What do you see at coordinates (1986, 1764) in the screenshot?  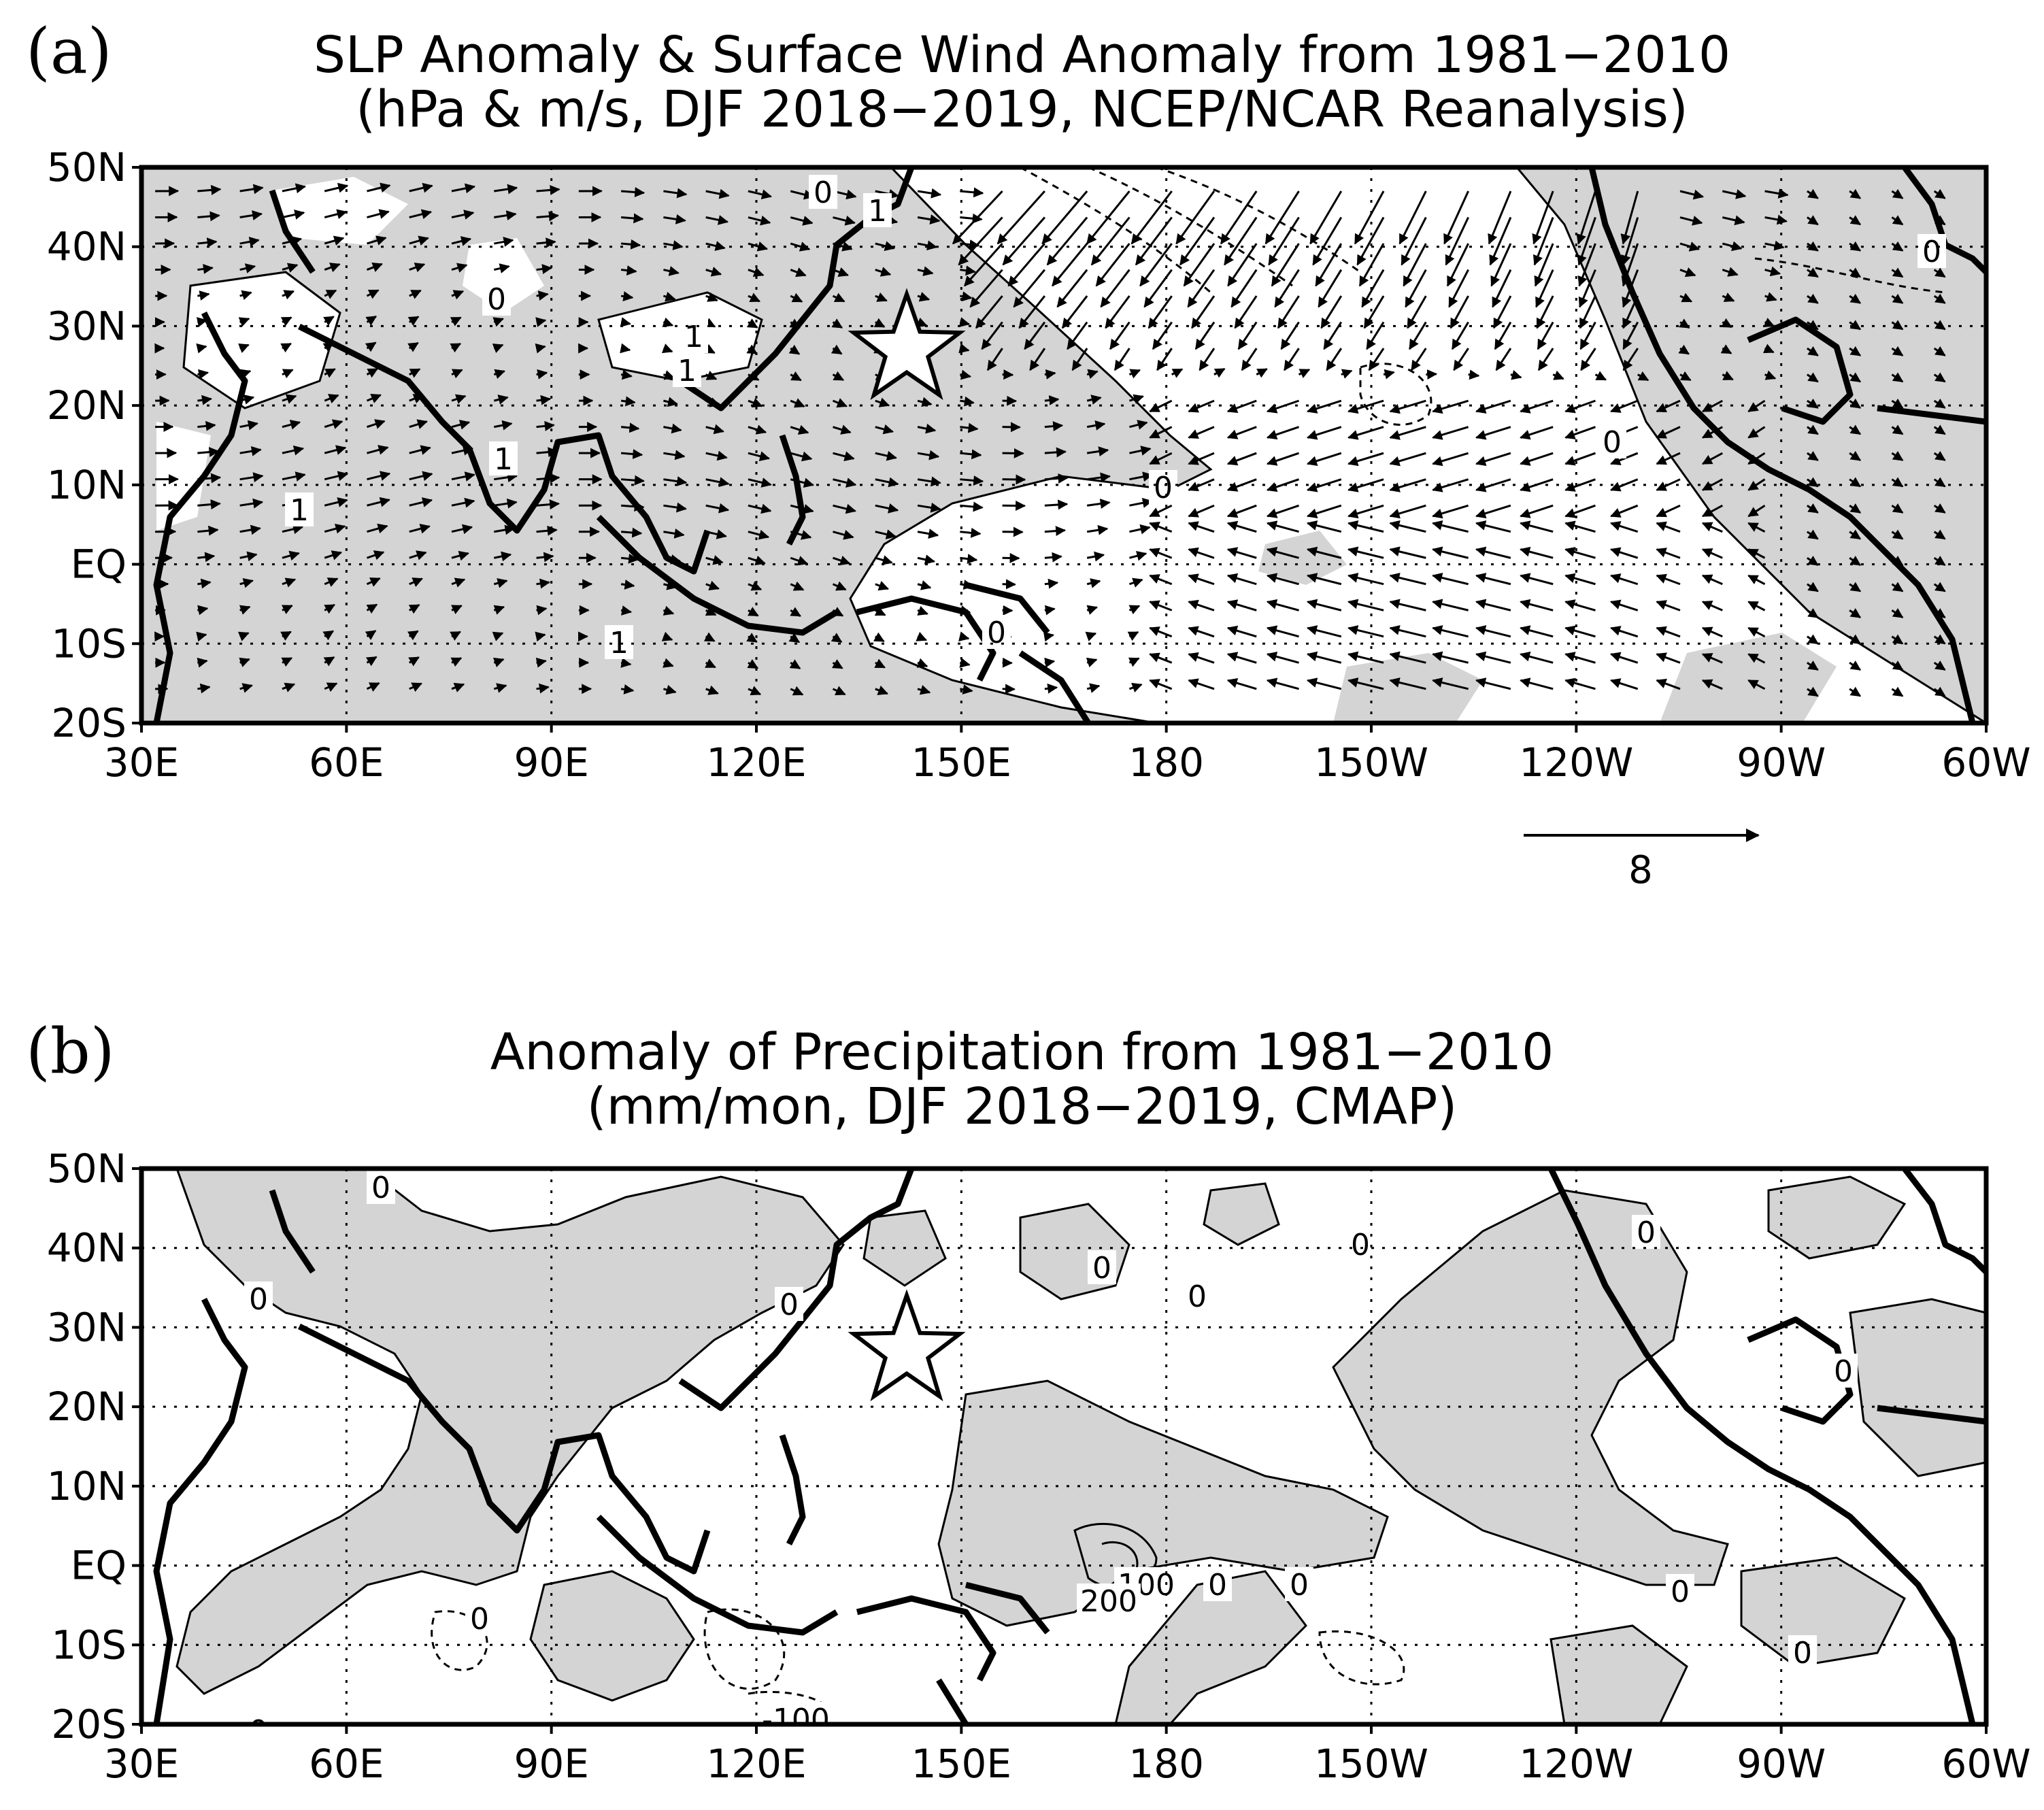 I see `lon-tick-label: 60W` at bounding box center [1986, 1764].